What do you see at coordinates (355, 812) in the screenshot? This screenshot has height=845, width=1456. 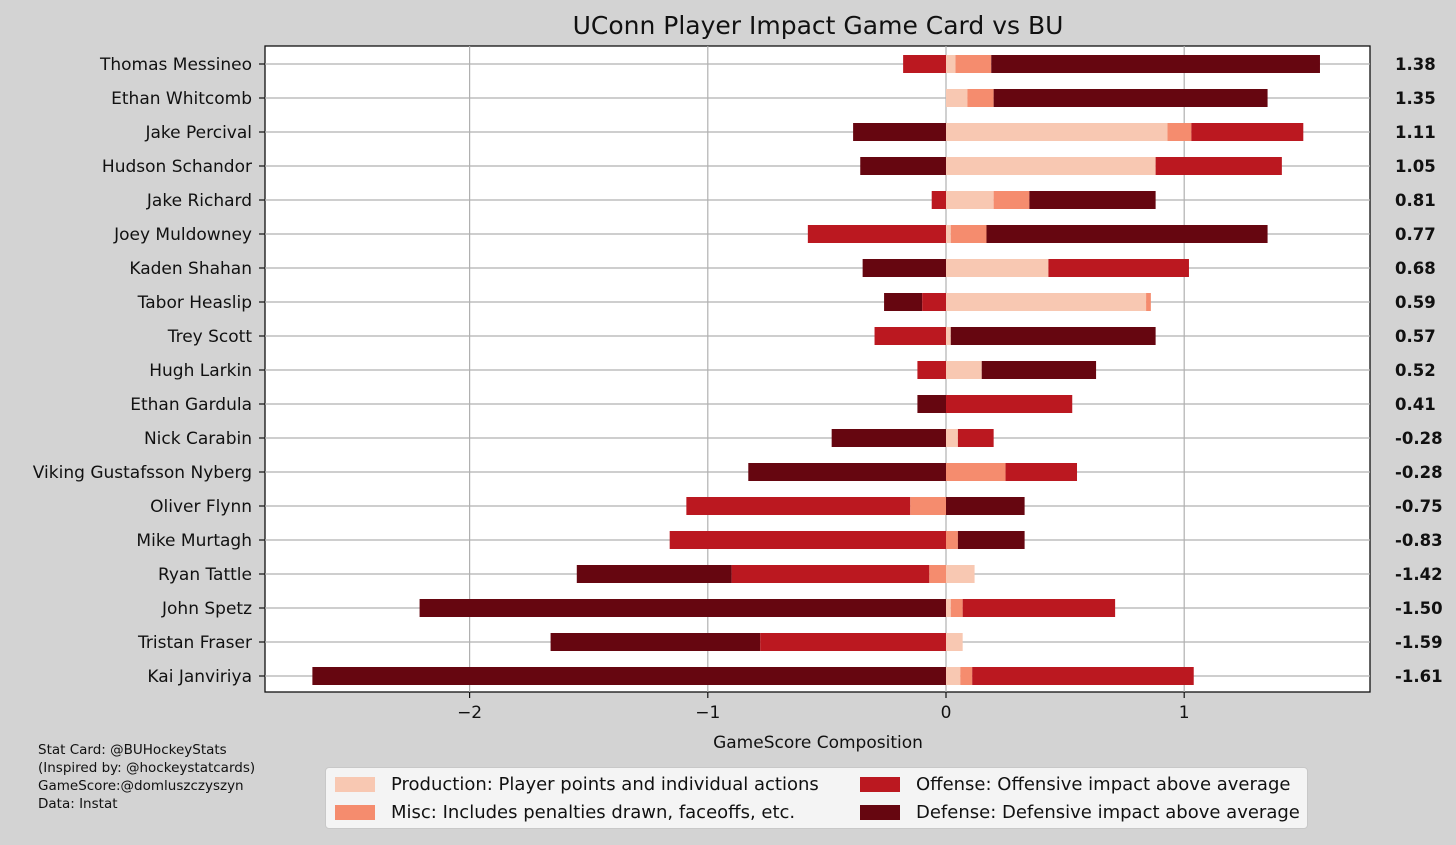 I see `legend-swatch-misc` at bounding box center [355, 812].